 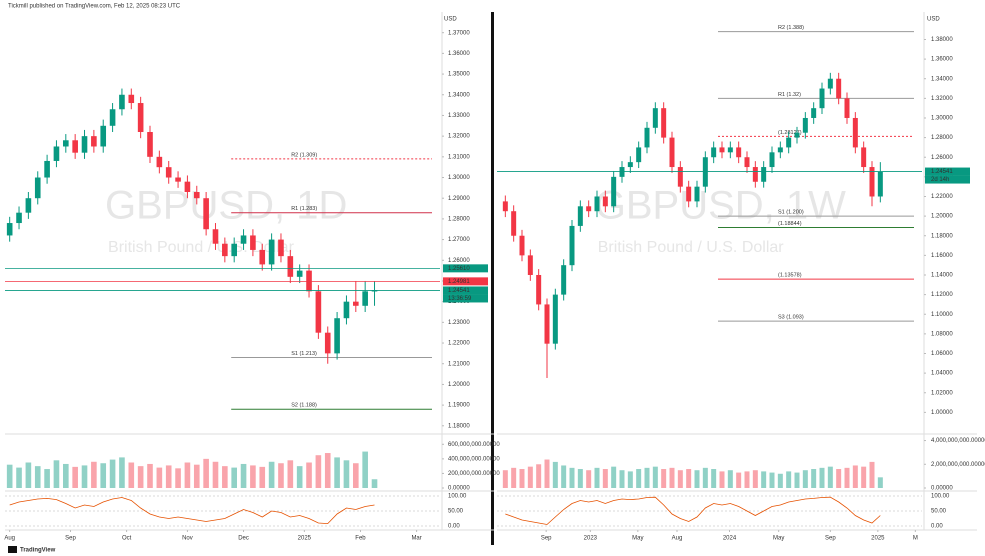 What do you see at coordinates (942, 236) in the screenshot?
I see `y-tick-label: 1.18000` at bounding box center [942, 236].